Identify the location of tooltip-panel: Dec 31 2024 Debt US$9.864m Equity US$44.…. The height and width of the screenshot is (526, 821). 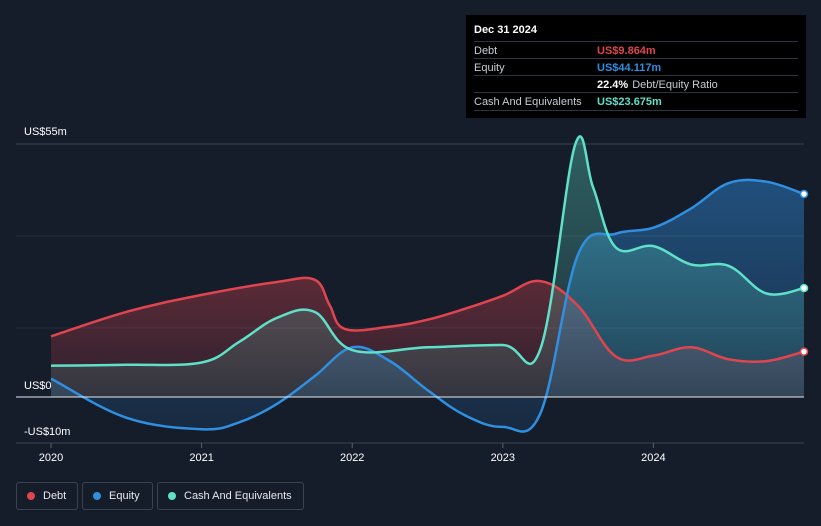
(636, 66).